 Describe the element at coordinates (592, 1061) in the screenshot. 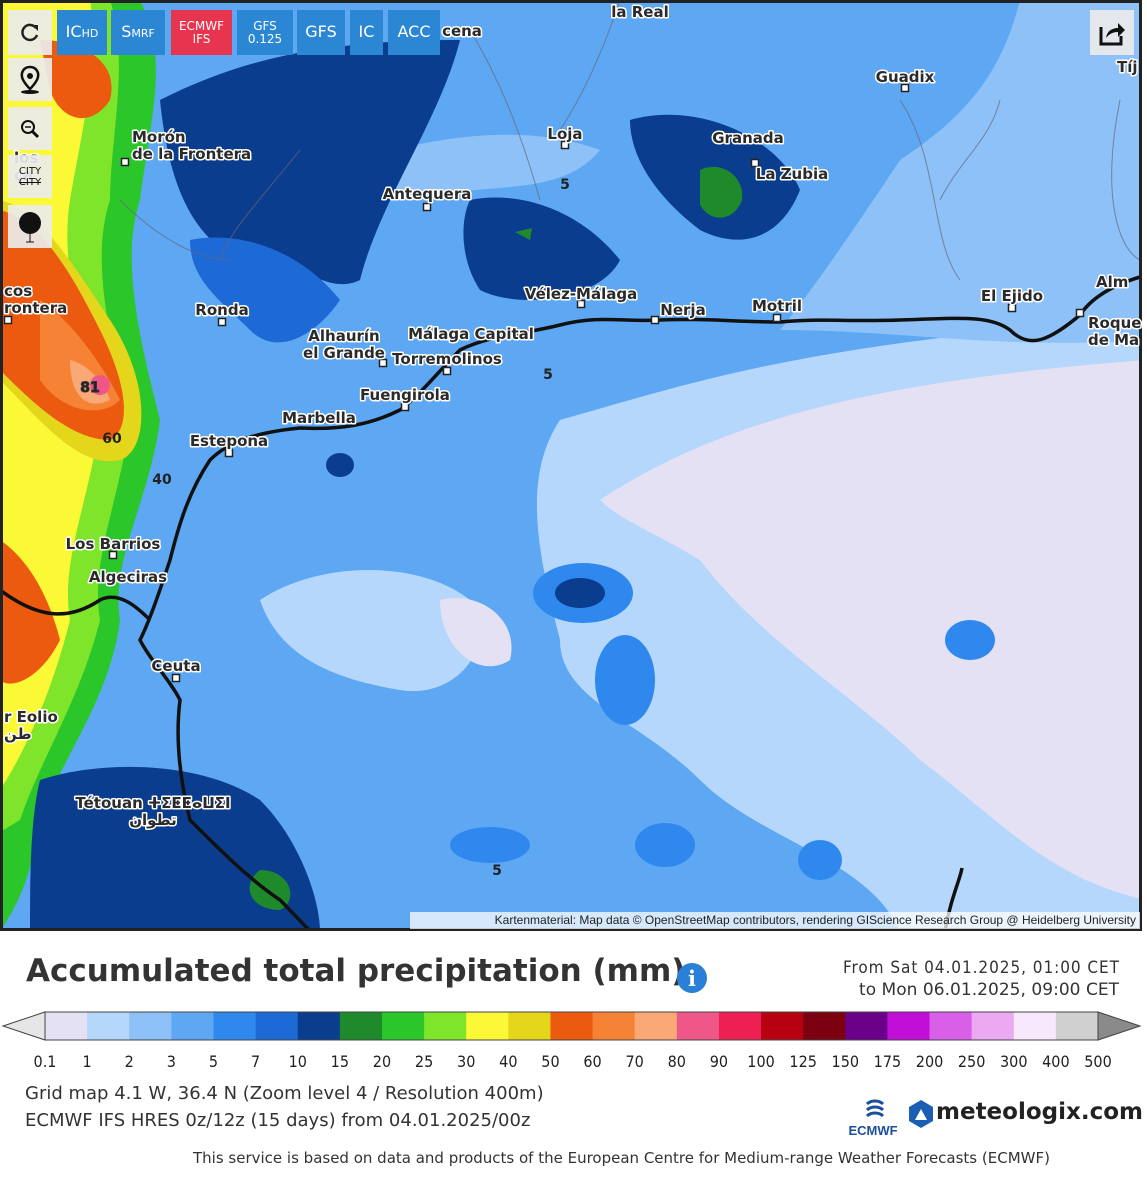

I see `legend-tick-label: 60` at that location.